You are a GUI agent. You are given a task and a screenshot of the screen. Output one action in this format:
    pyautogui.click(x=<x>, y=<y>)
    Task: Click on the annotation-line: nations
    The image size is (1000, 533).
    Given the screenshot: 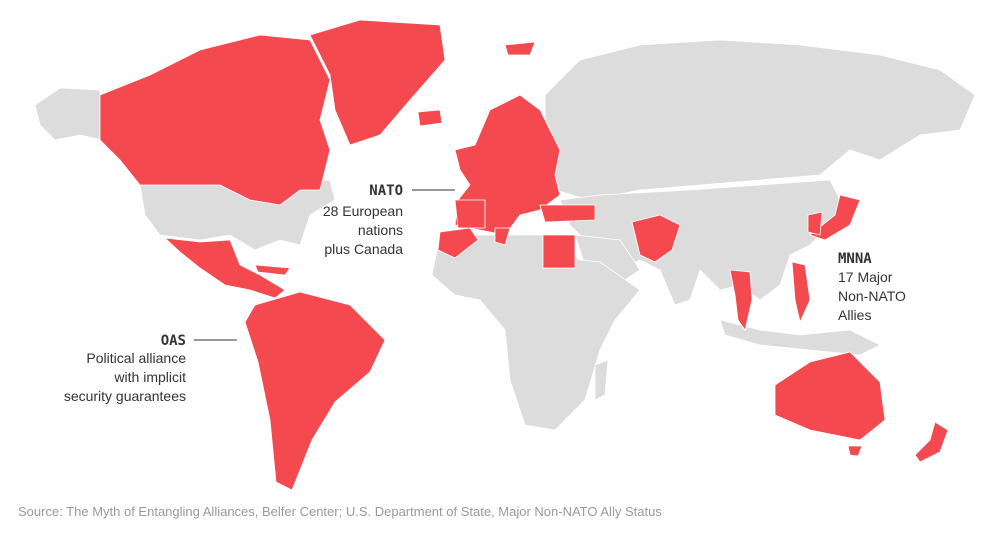 What is the action you would take?
    pyautogui.click(x=380, y=230)
    